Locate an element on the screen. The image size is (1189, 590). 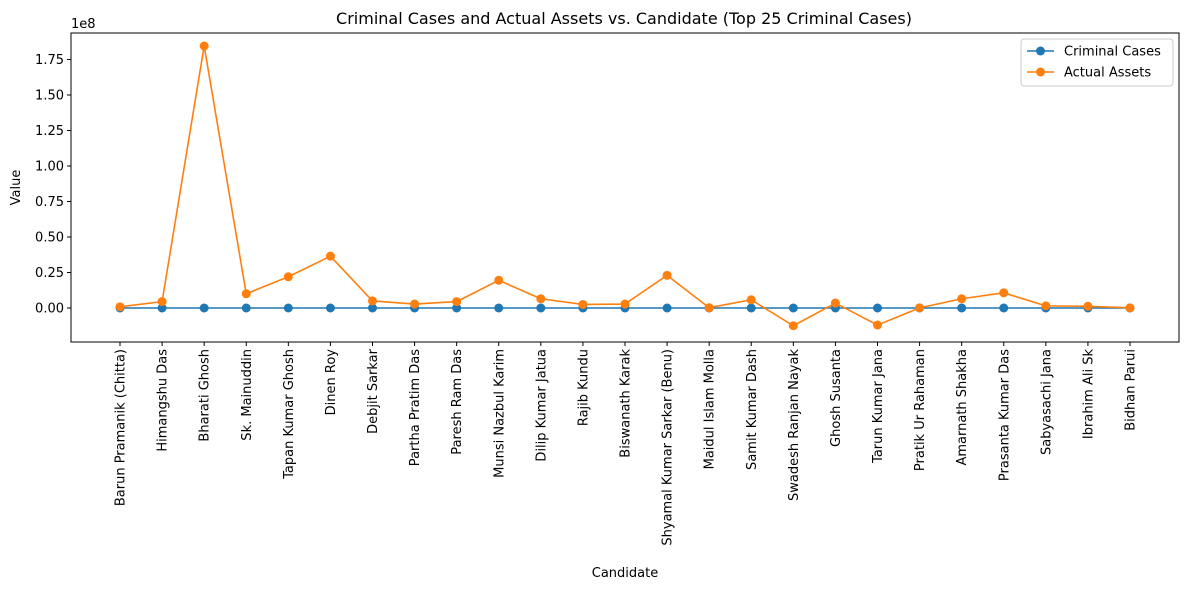
legend-label: Criminal Cases is located at coordinates (1112, 52).